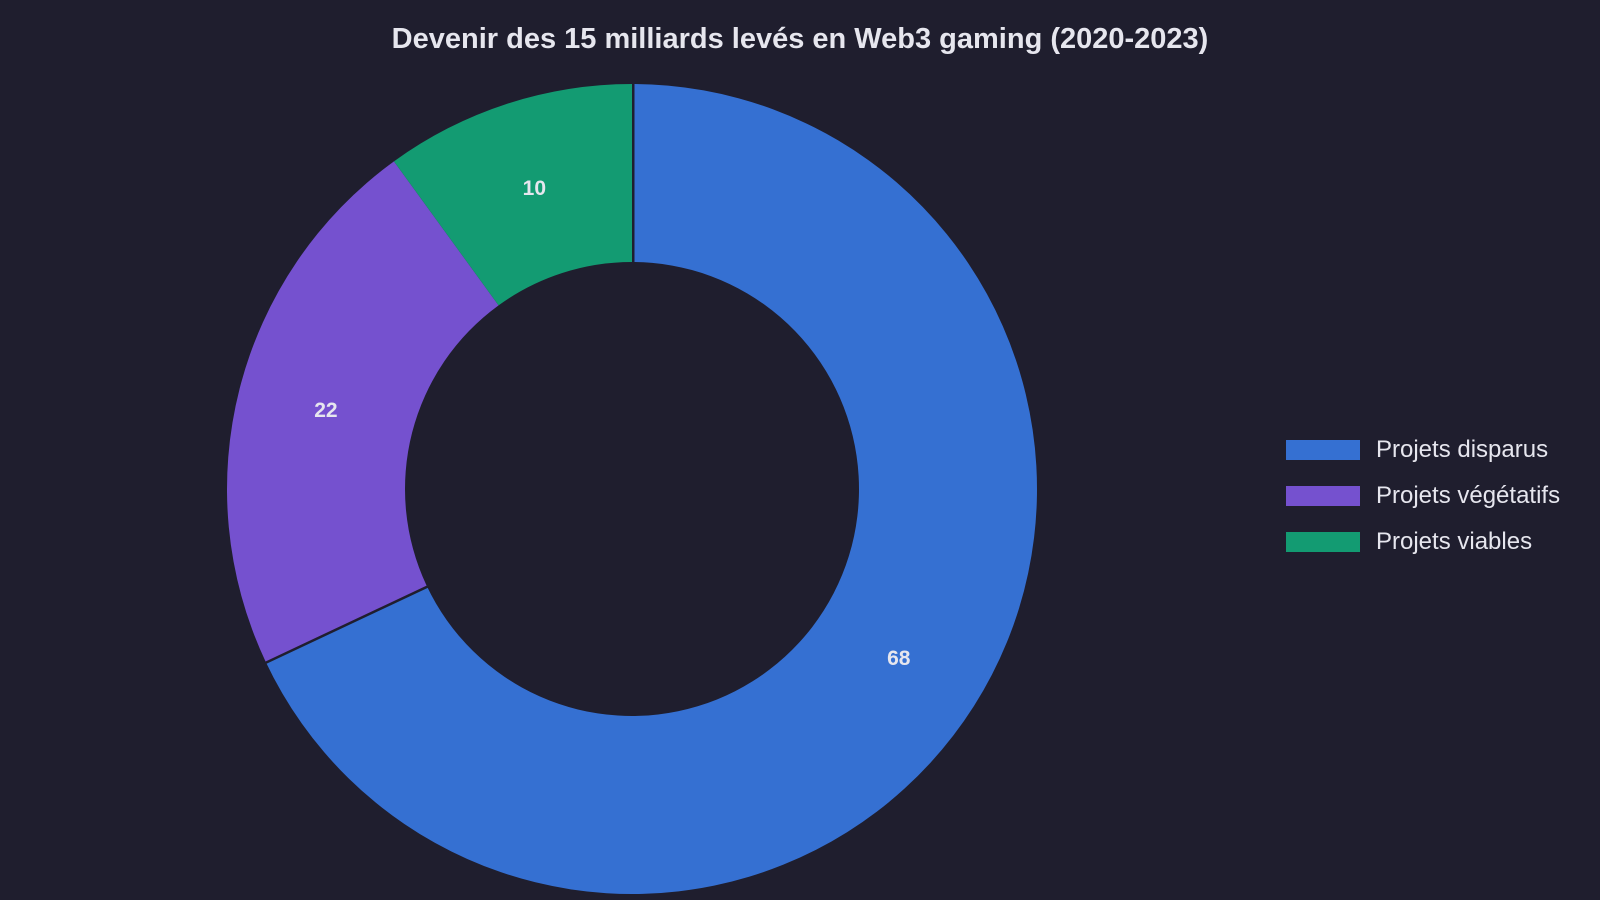 The image size is (1600, 900). I want to click on slice-data-label: 68, so click(899, 658).